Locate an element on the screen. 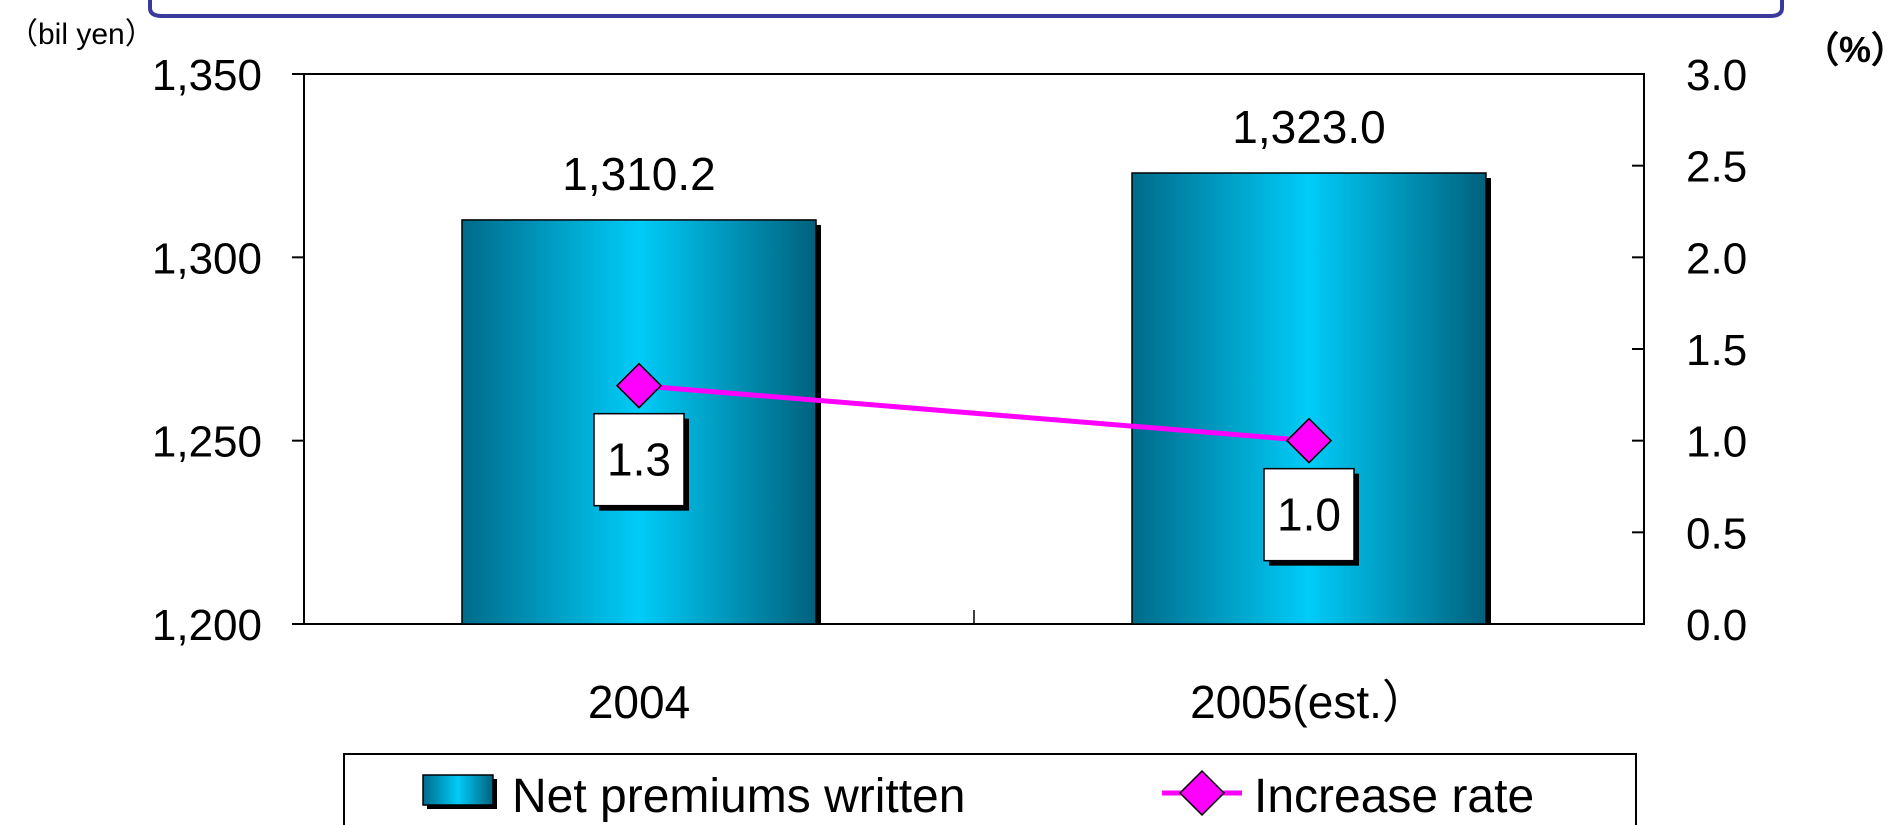 This screenshot has width=1888, height=825. right-axis-tick-label: 3.0 is located at coordinates (1716, 75).